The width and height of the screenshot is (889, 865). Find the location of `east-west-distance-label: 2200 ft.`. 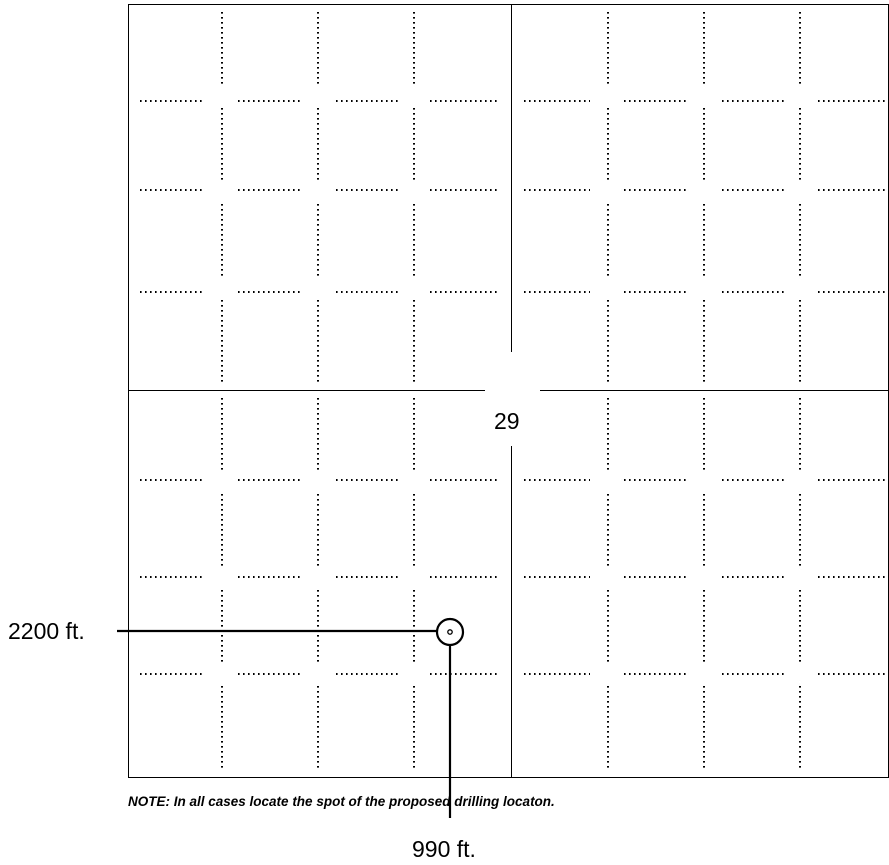

east-west-distance-label: 2200 ft. is located at coordinates (46, 631).